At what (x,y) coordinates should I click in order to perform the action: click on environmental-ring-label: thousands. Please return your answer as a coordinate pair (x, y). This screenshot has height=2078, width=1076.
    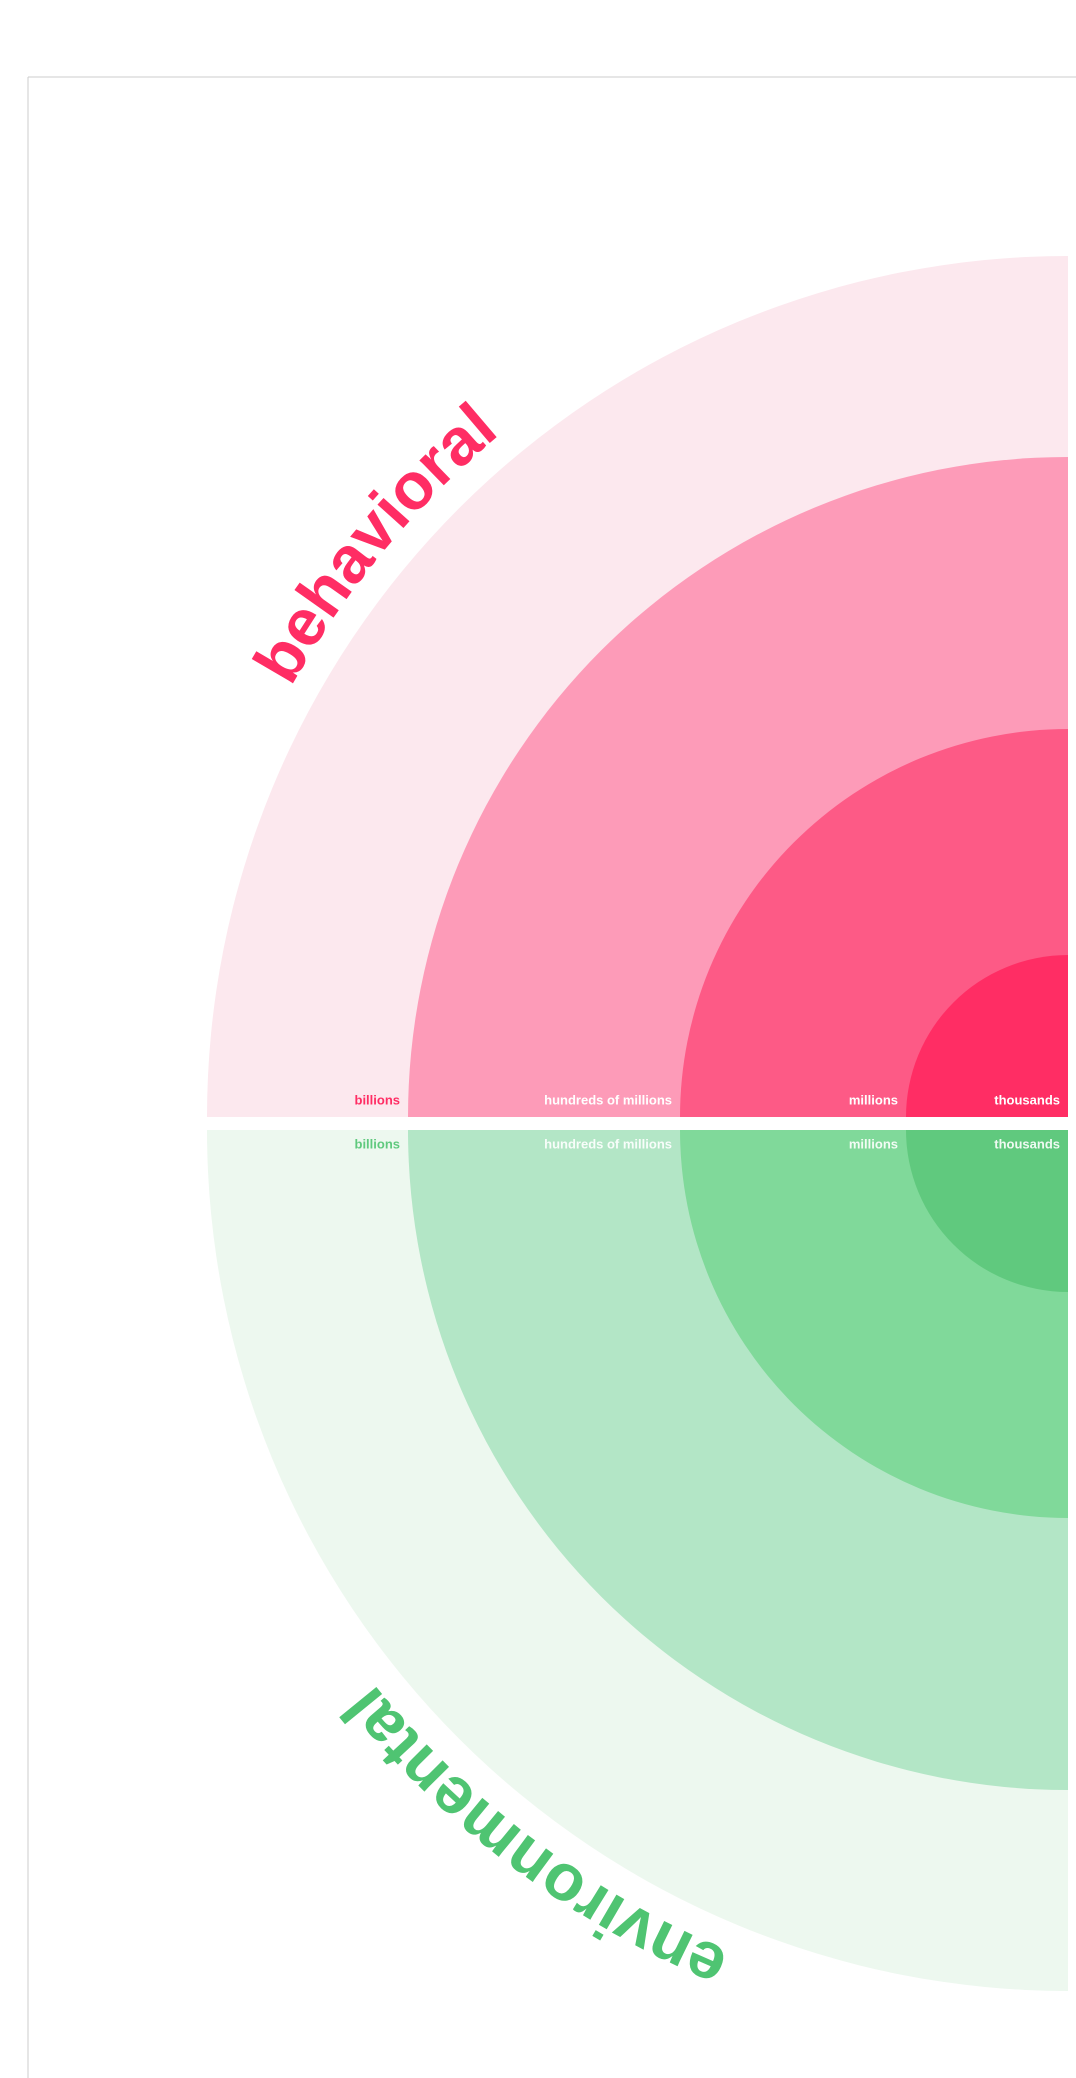
    Looking at the image, I should click on (1027, 1143).